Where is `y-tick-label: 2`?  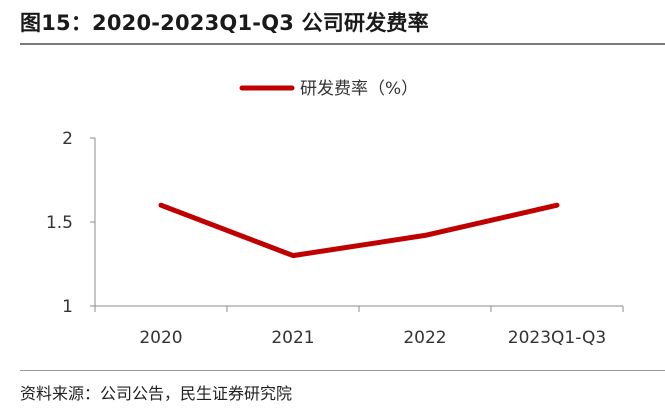
y-tick-label: 2 is located at coordinates (67, 139).